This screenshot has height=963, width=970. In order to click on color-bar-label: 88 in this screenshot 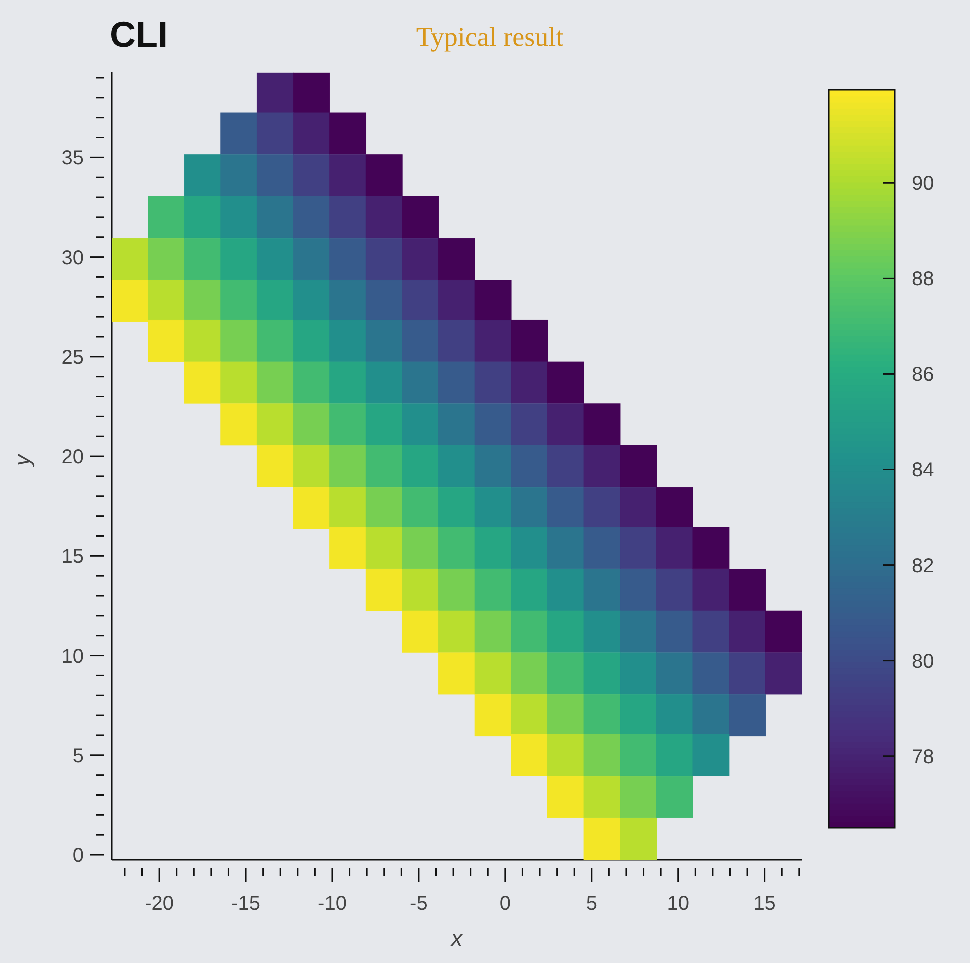, I will do `click(923, 279)`.